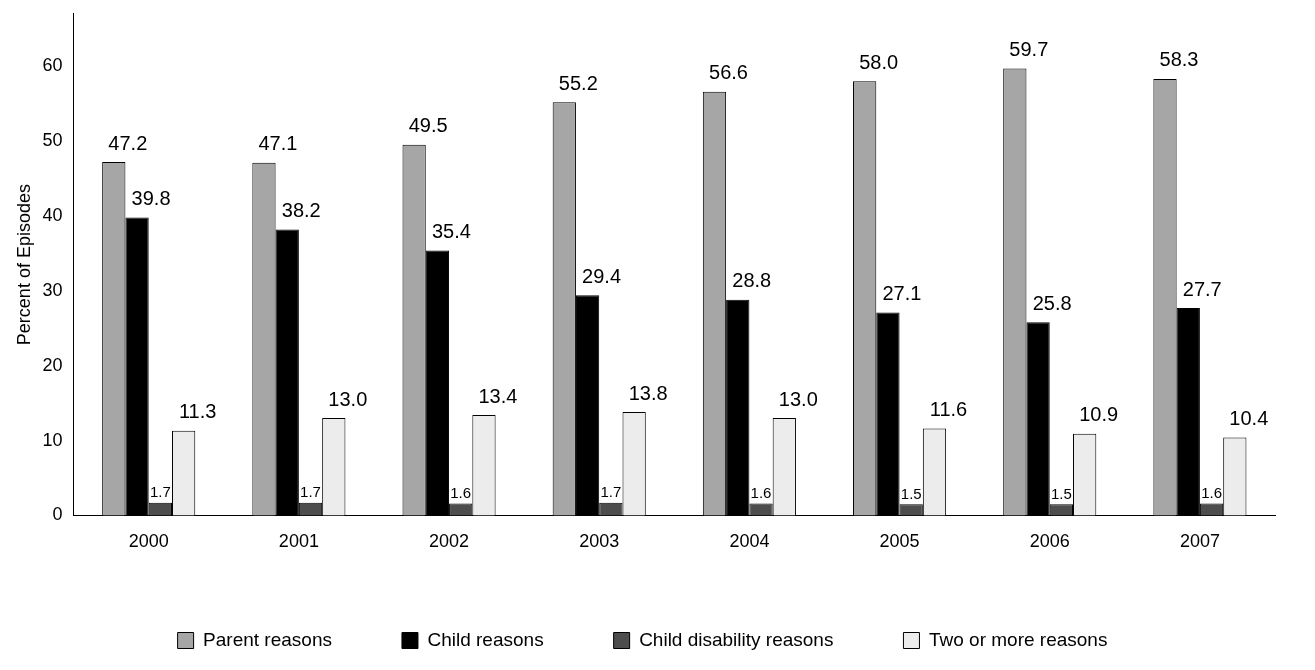  Describe the element at coordinates (1202, 288) in the screenshot. I see `data-label: 27.7` at that location.